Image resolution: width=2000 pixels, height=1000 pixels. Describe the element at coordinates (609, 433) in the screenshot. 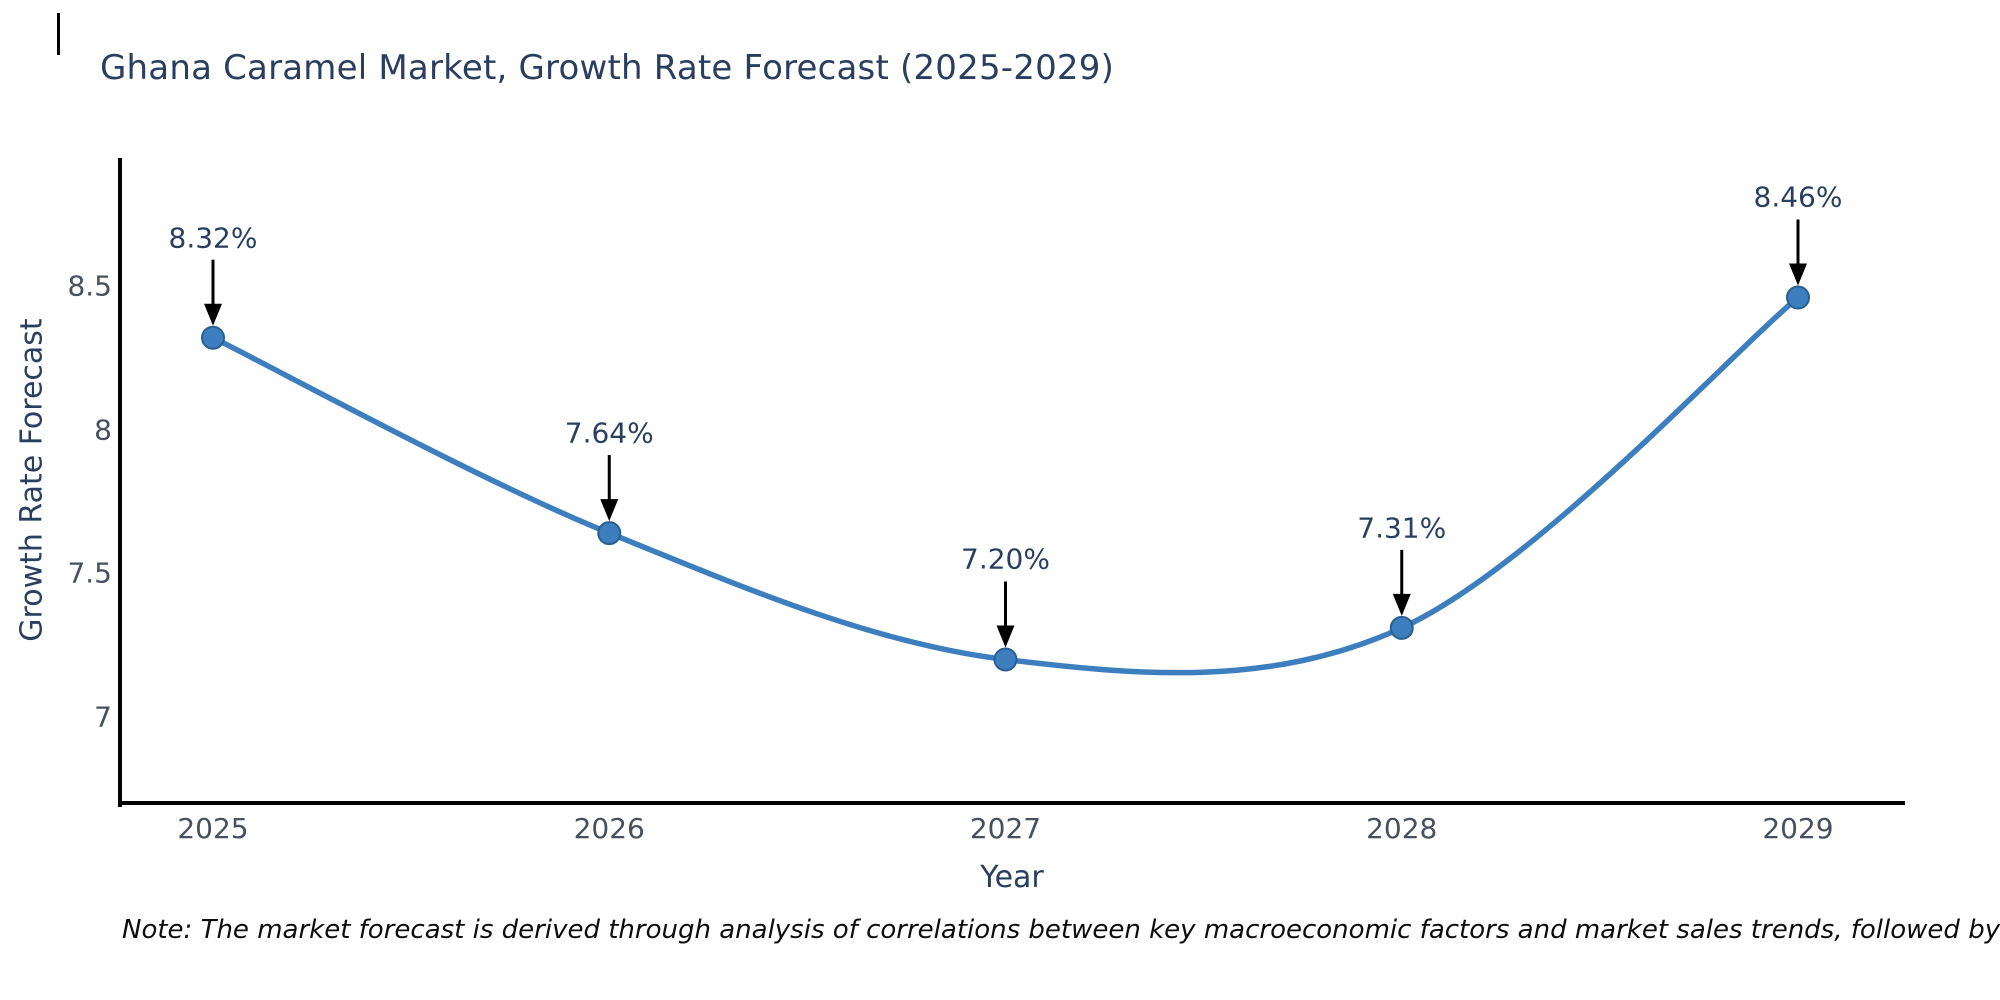

I see `point-value-label: 7.64%` at that location.